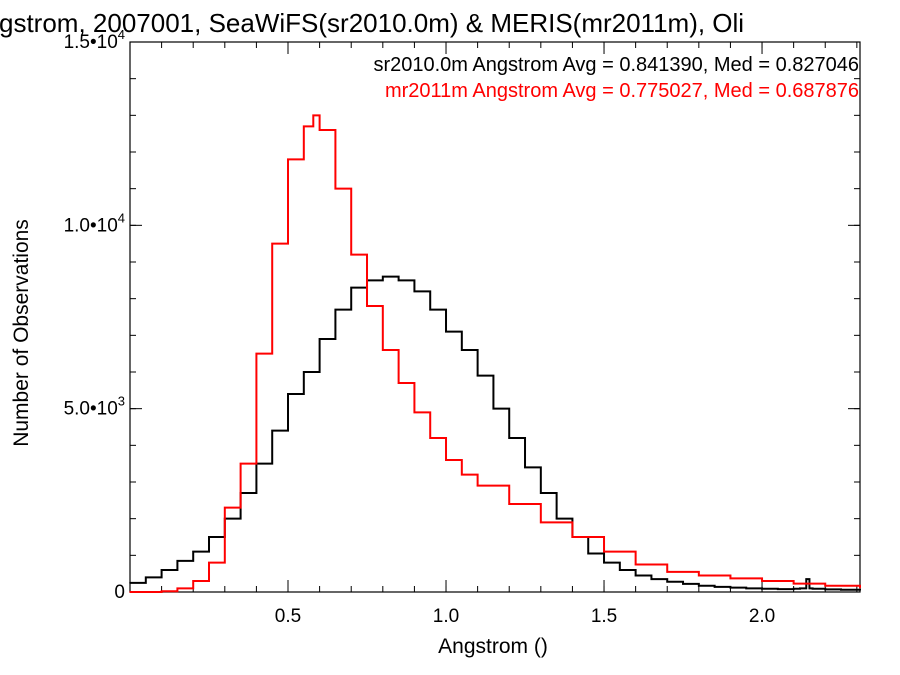 The width and height of the screenshot is (900, 675). Describe the element at coordinates (94, 223) in the screenshot. I see `y-tick-label: 1.0•104` at that location.